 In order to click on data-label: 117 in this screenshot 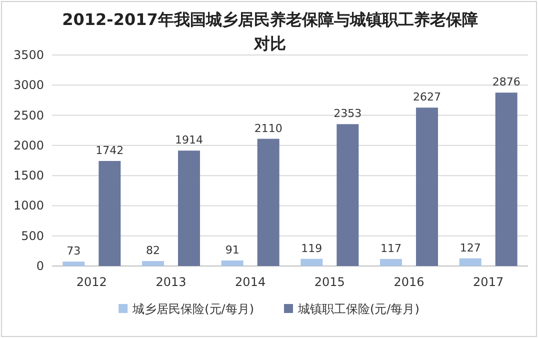, I will do `click(391, 248)`.